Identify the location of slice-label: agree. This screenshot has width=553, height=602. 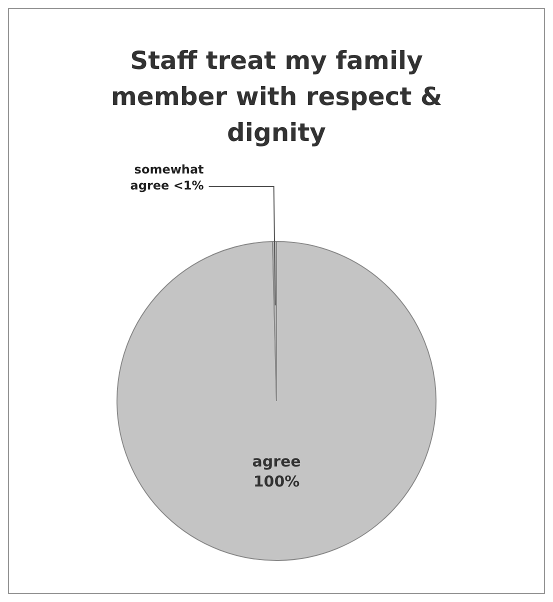
(276, 461).